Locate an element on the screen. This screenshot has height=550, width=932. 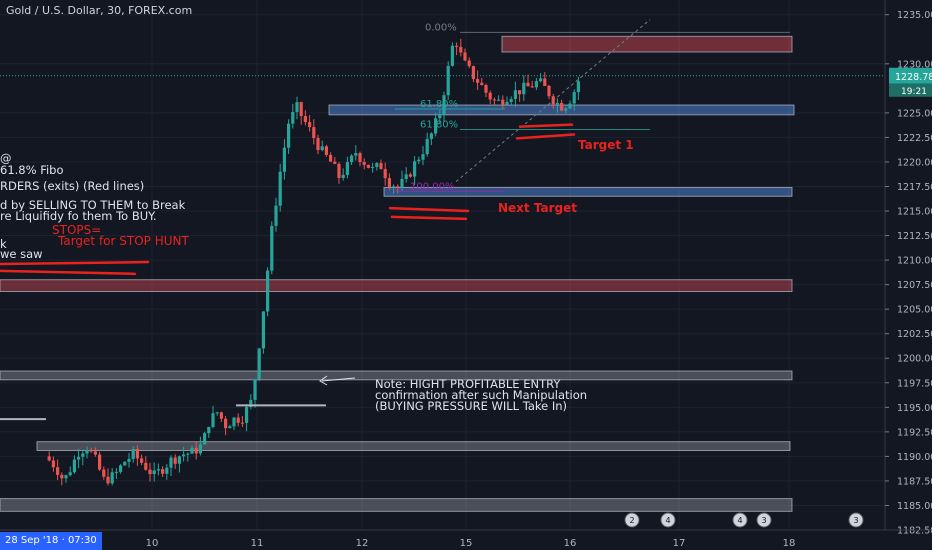
price-tick-label-18: 1185.00 is located at coordinates (914, 506).